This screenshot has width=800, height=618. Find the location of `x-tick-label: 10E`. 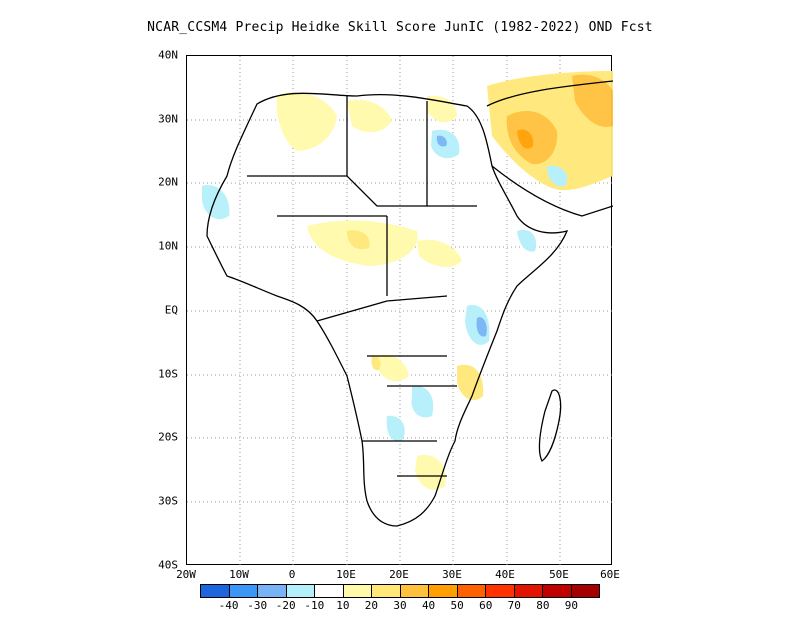

x-tick-label: 10E is located at coordinates (346, 574).